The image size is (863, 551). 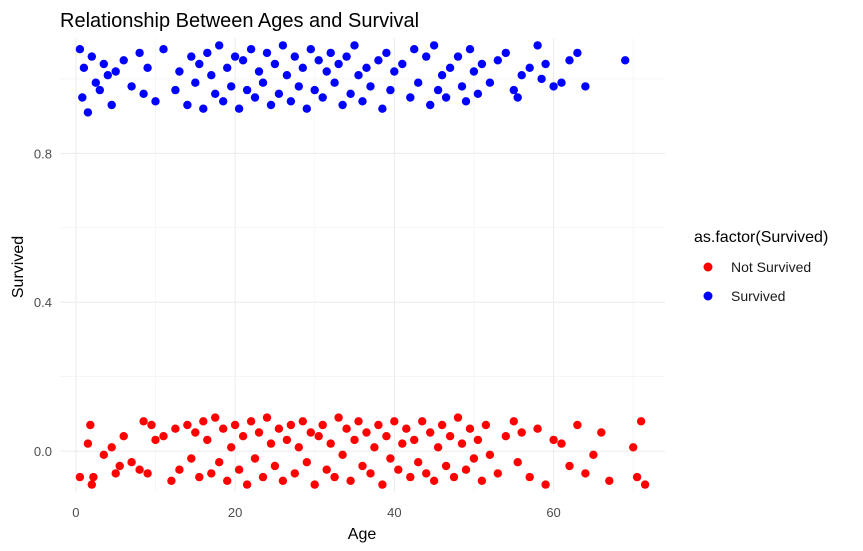 I want to click on legend-label-survived: Survived, so click(x=758, y=296).